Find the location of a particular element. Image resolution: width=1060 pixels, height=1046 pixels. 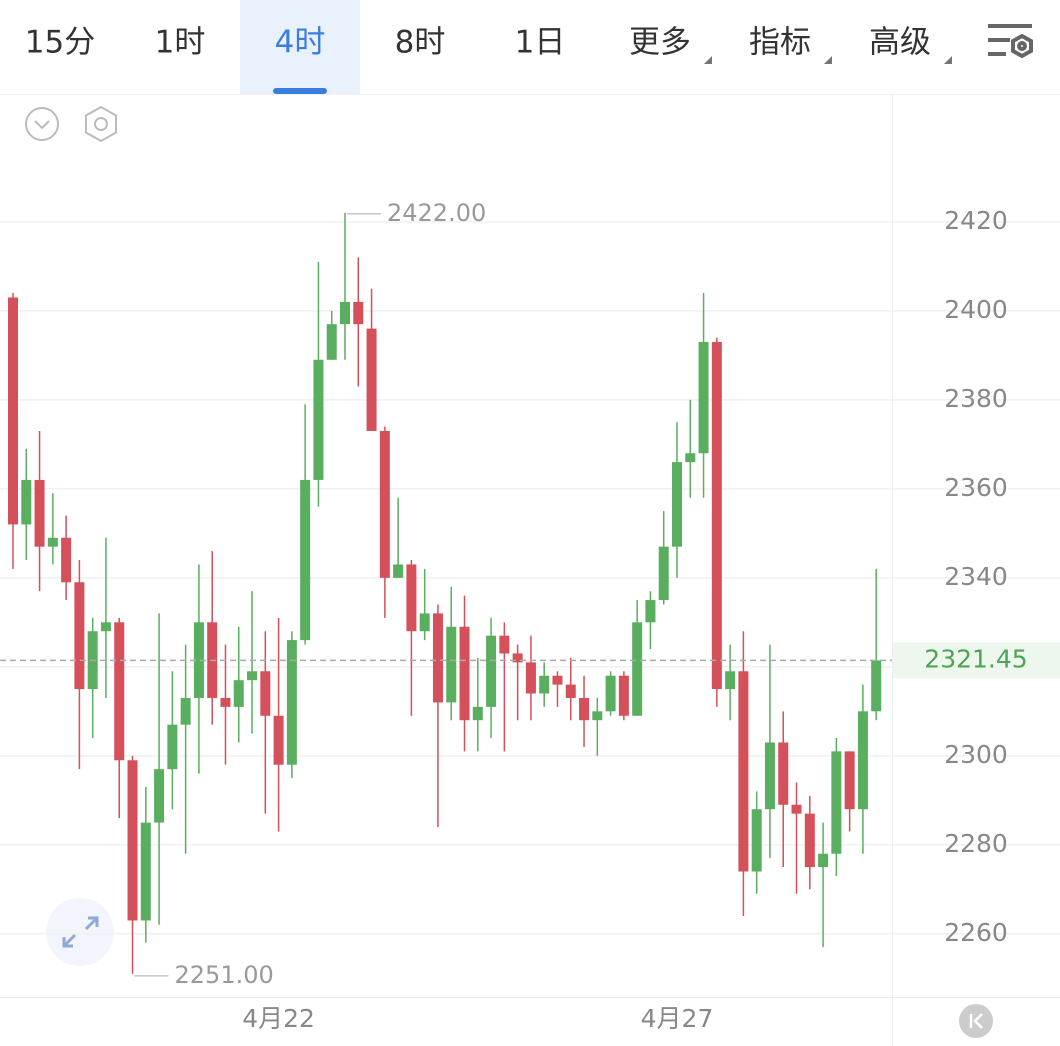

scroll-latest-button is located at coordinates (976, 1021).